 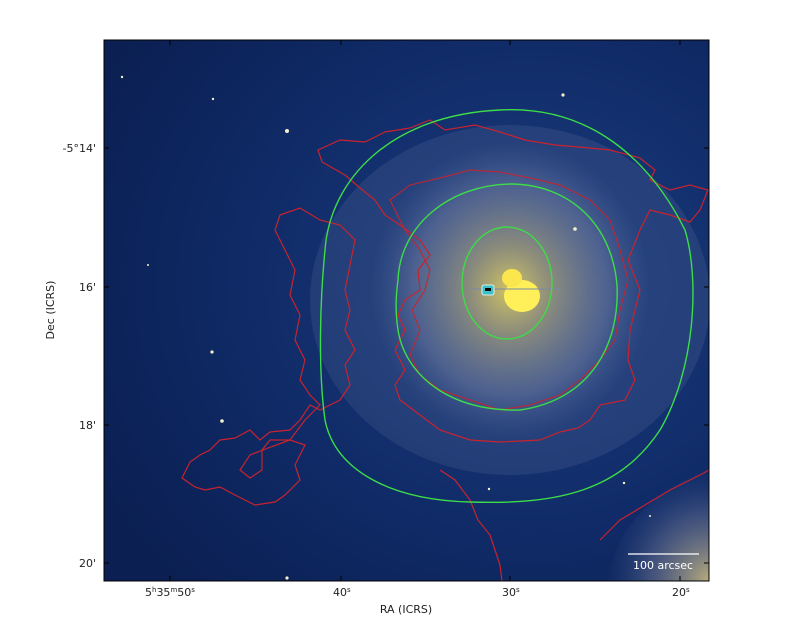 I want to click on green-contour-inner, so click(x=507, y=283).